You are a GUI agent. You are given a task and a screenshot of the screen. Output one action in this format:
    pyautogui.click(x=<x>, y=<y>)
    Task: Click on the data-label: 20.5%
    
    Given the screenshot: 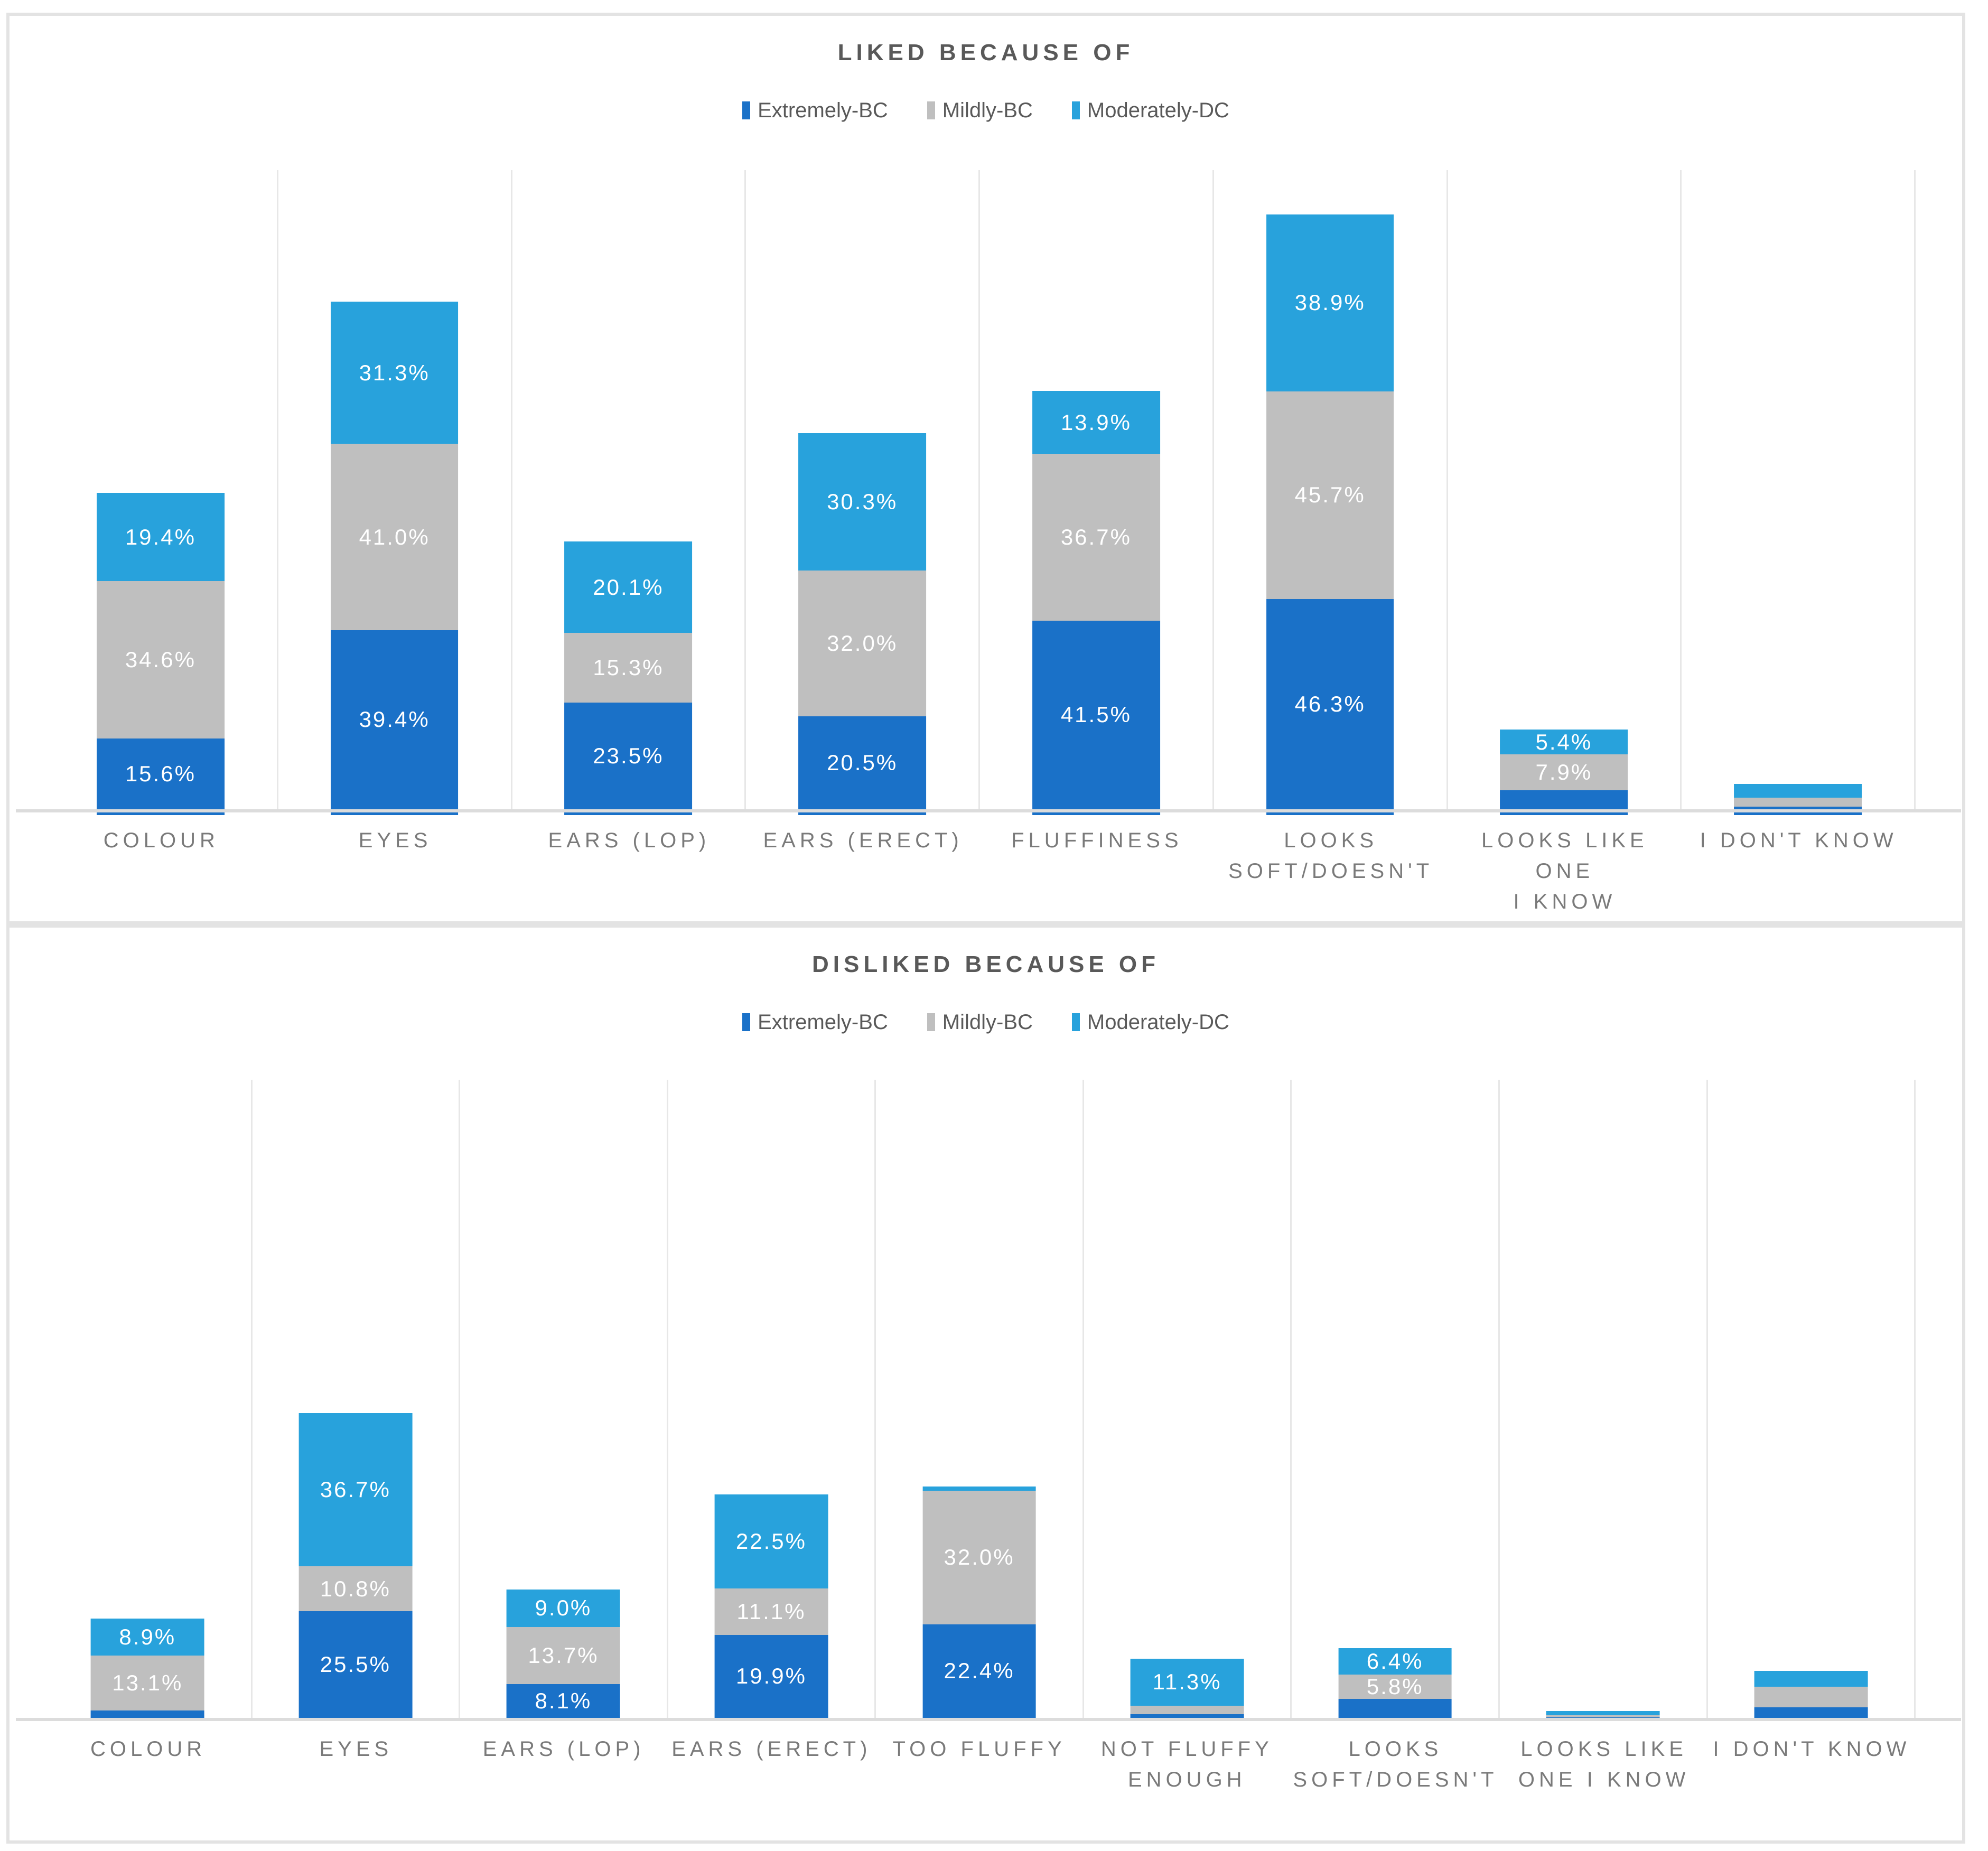 What is the action you would take?
    pyautogui.click(x=862, y=762)
    